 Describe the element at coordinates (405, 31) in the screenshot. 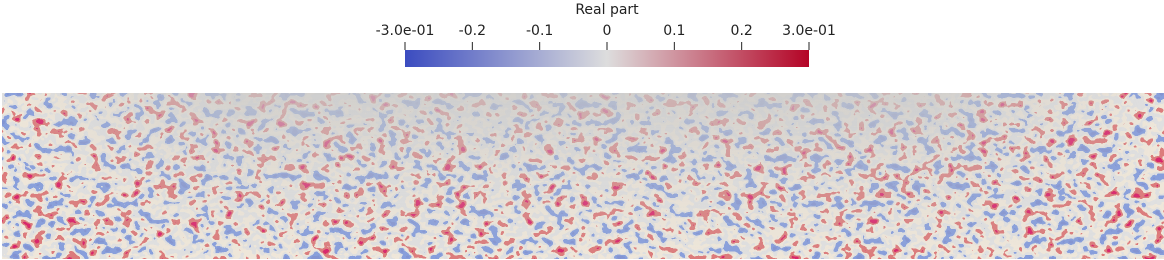

I see `colorbar-tick-label: -3.0e-01` at that location.